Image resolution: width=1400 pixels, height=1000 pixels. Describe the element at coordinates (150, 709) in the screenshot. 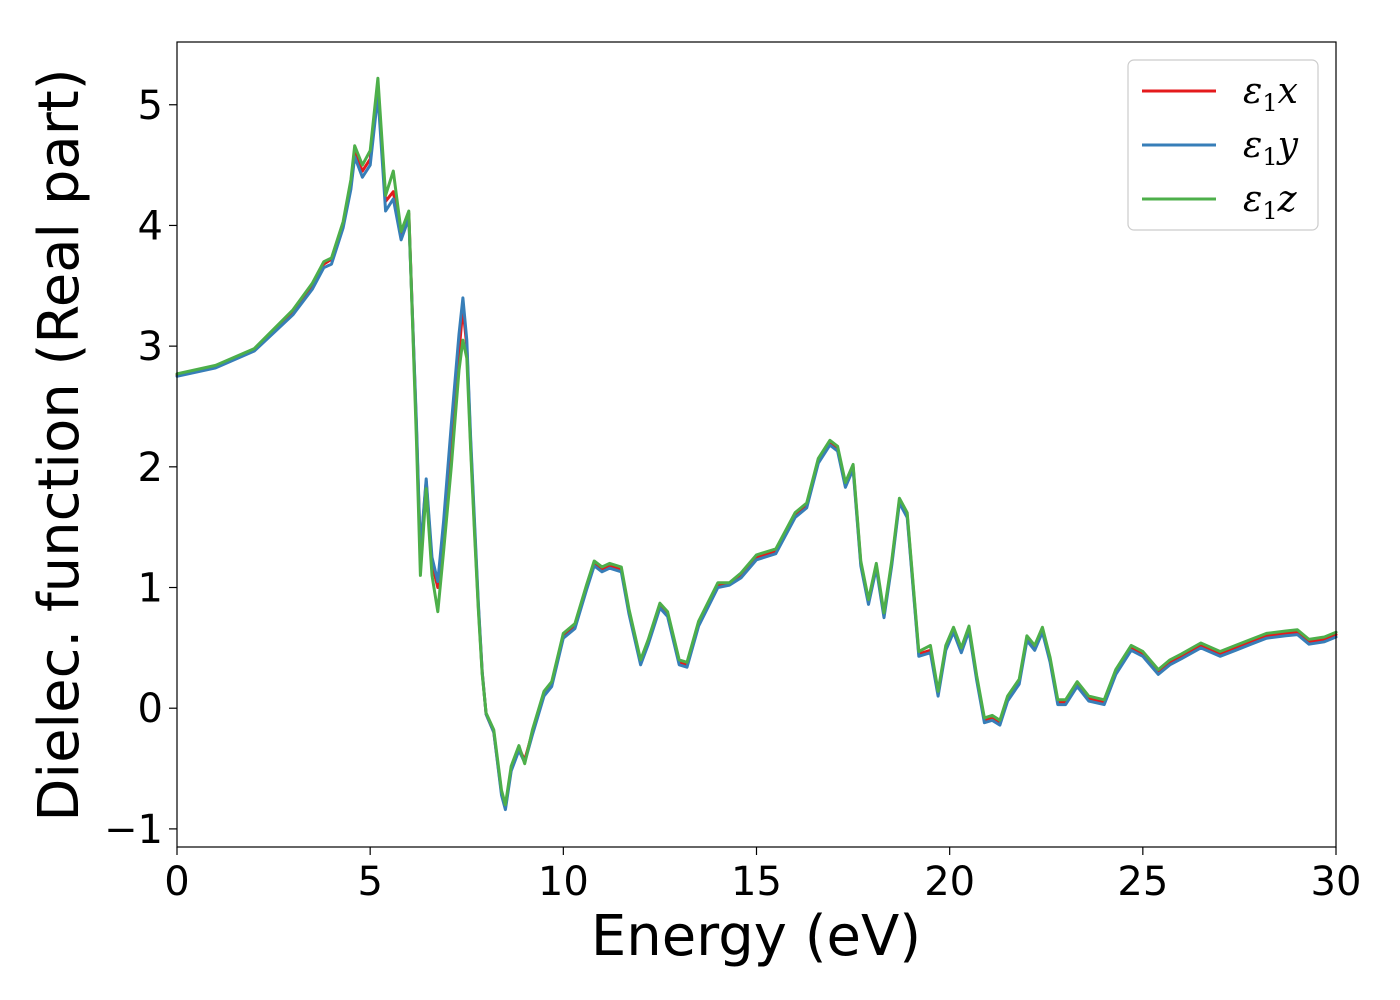

I see `y-tick-label: 0` at that location.